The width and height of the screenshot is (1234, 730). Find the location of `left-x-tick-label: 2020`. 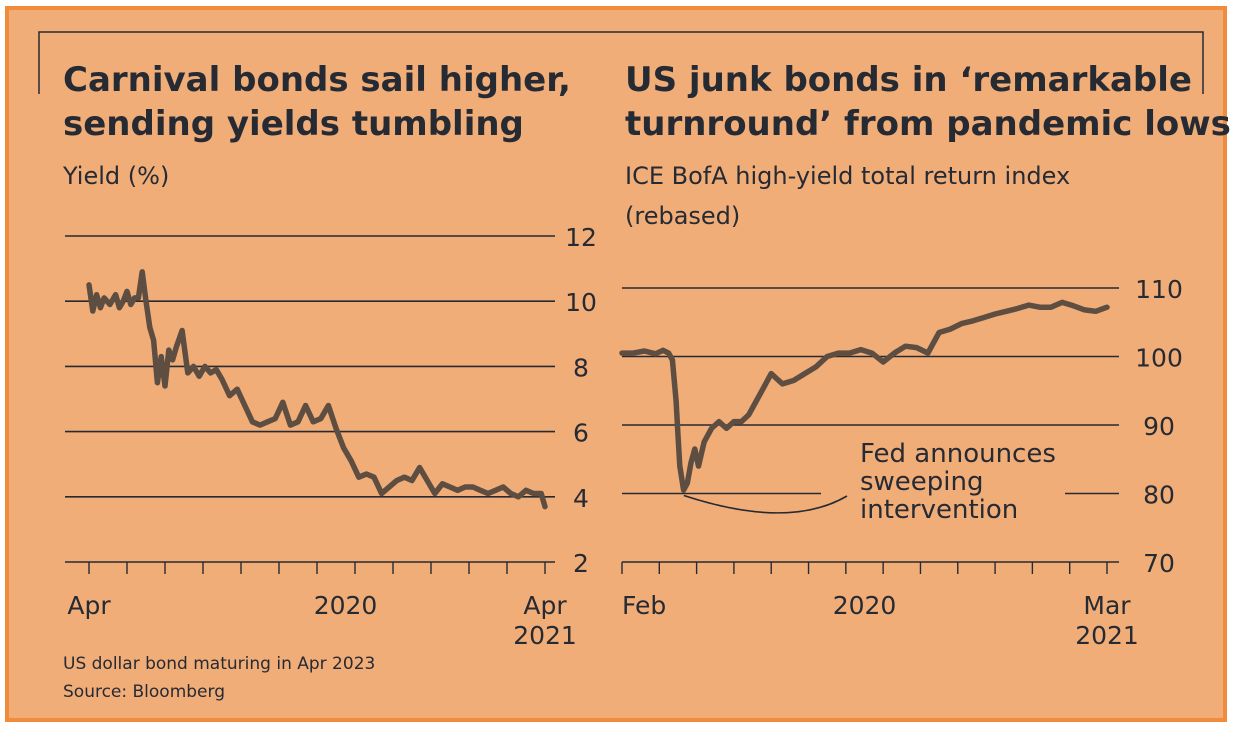

left-x-tick-label: 2020 is located at coordinates (346, 605).